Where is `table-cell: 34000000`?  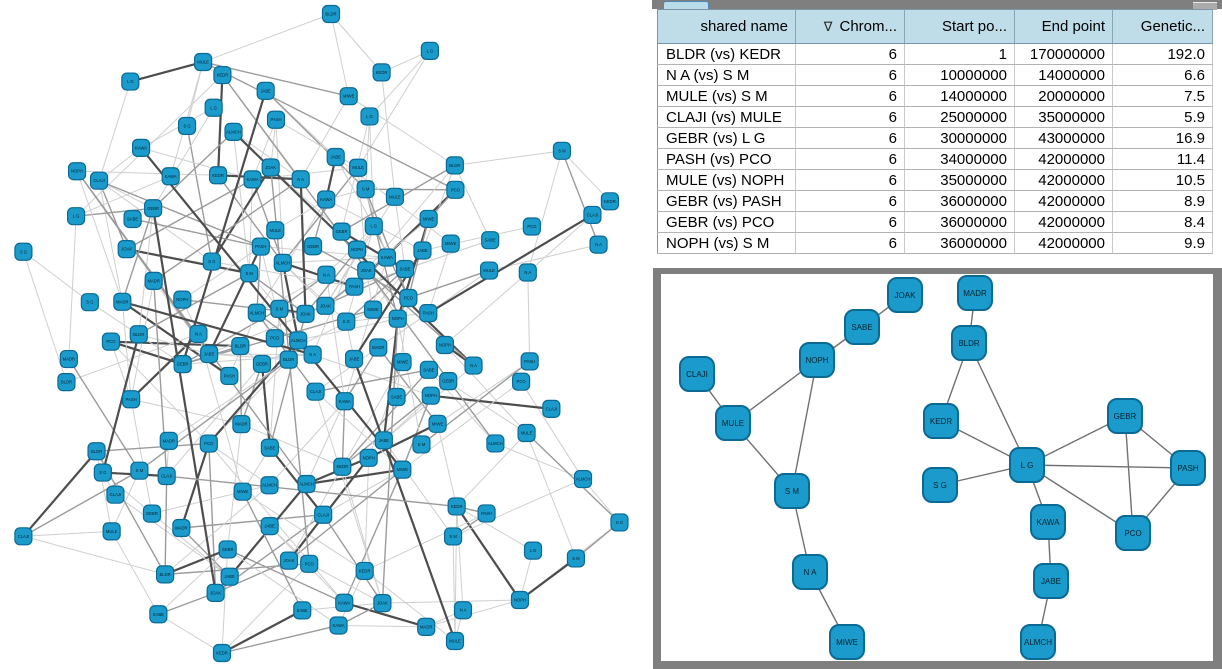
table-cell: 34000000 is located at coordinates (959, 159).